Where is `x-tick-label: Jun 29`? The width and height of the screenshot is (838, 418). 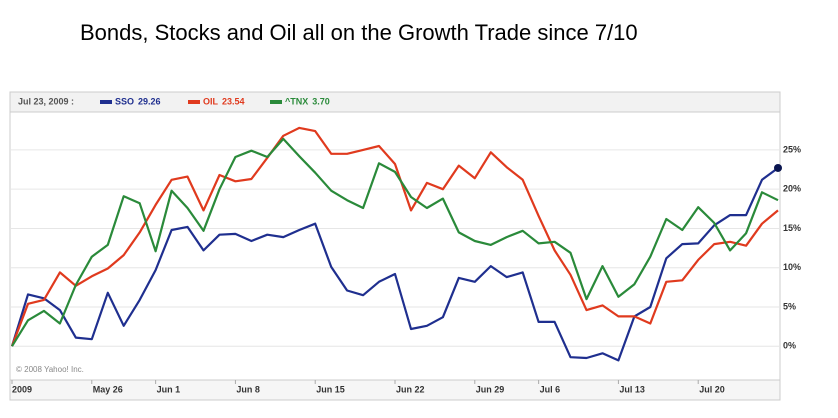 x-tick-label: Jun 29 is located at coordinates (490, 389).